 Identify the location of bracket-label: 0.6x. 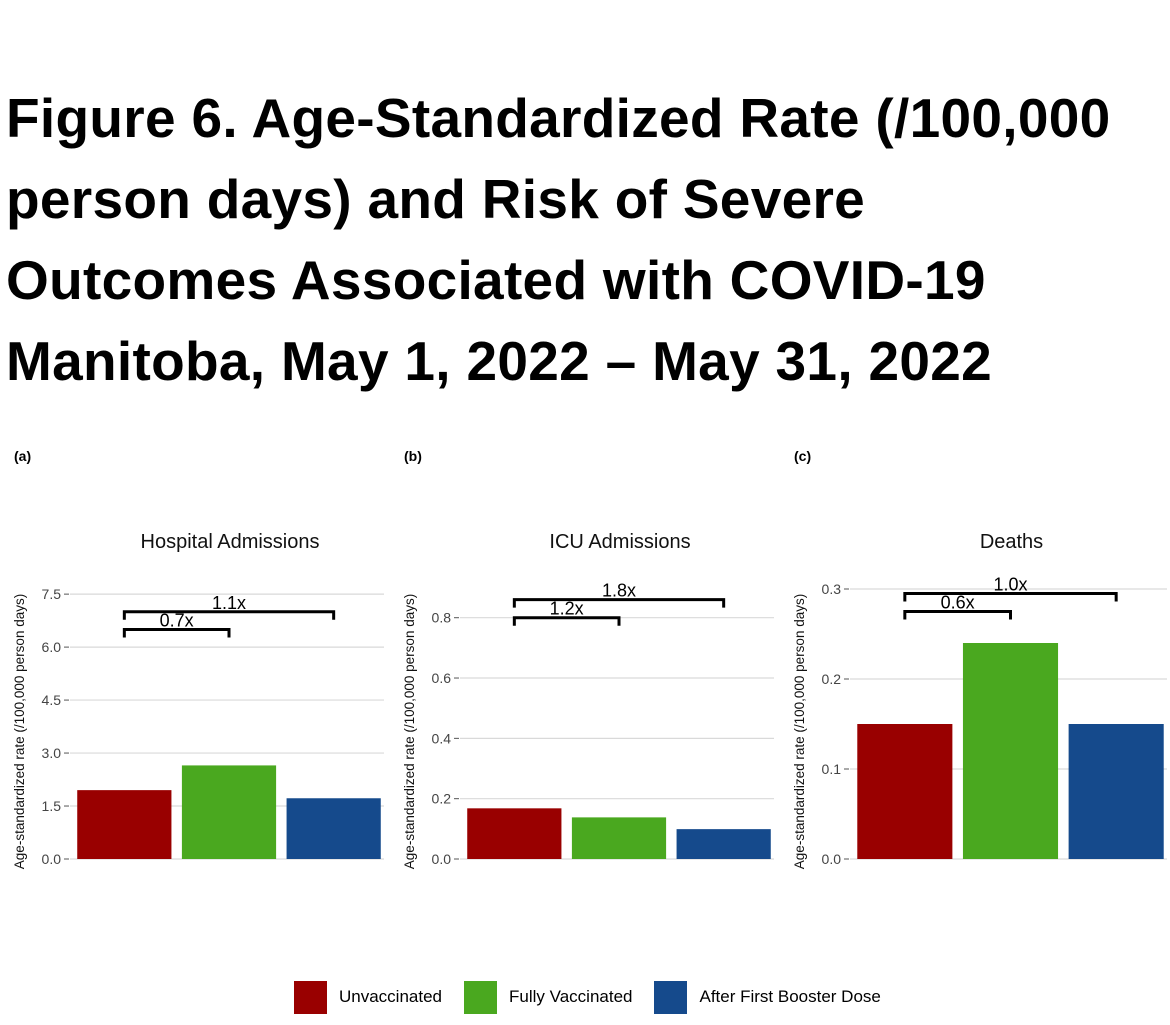
(958, 603).